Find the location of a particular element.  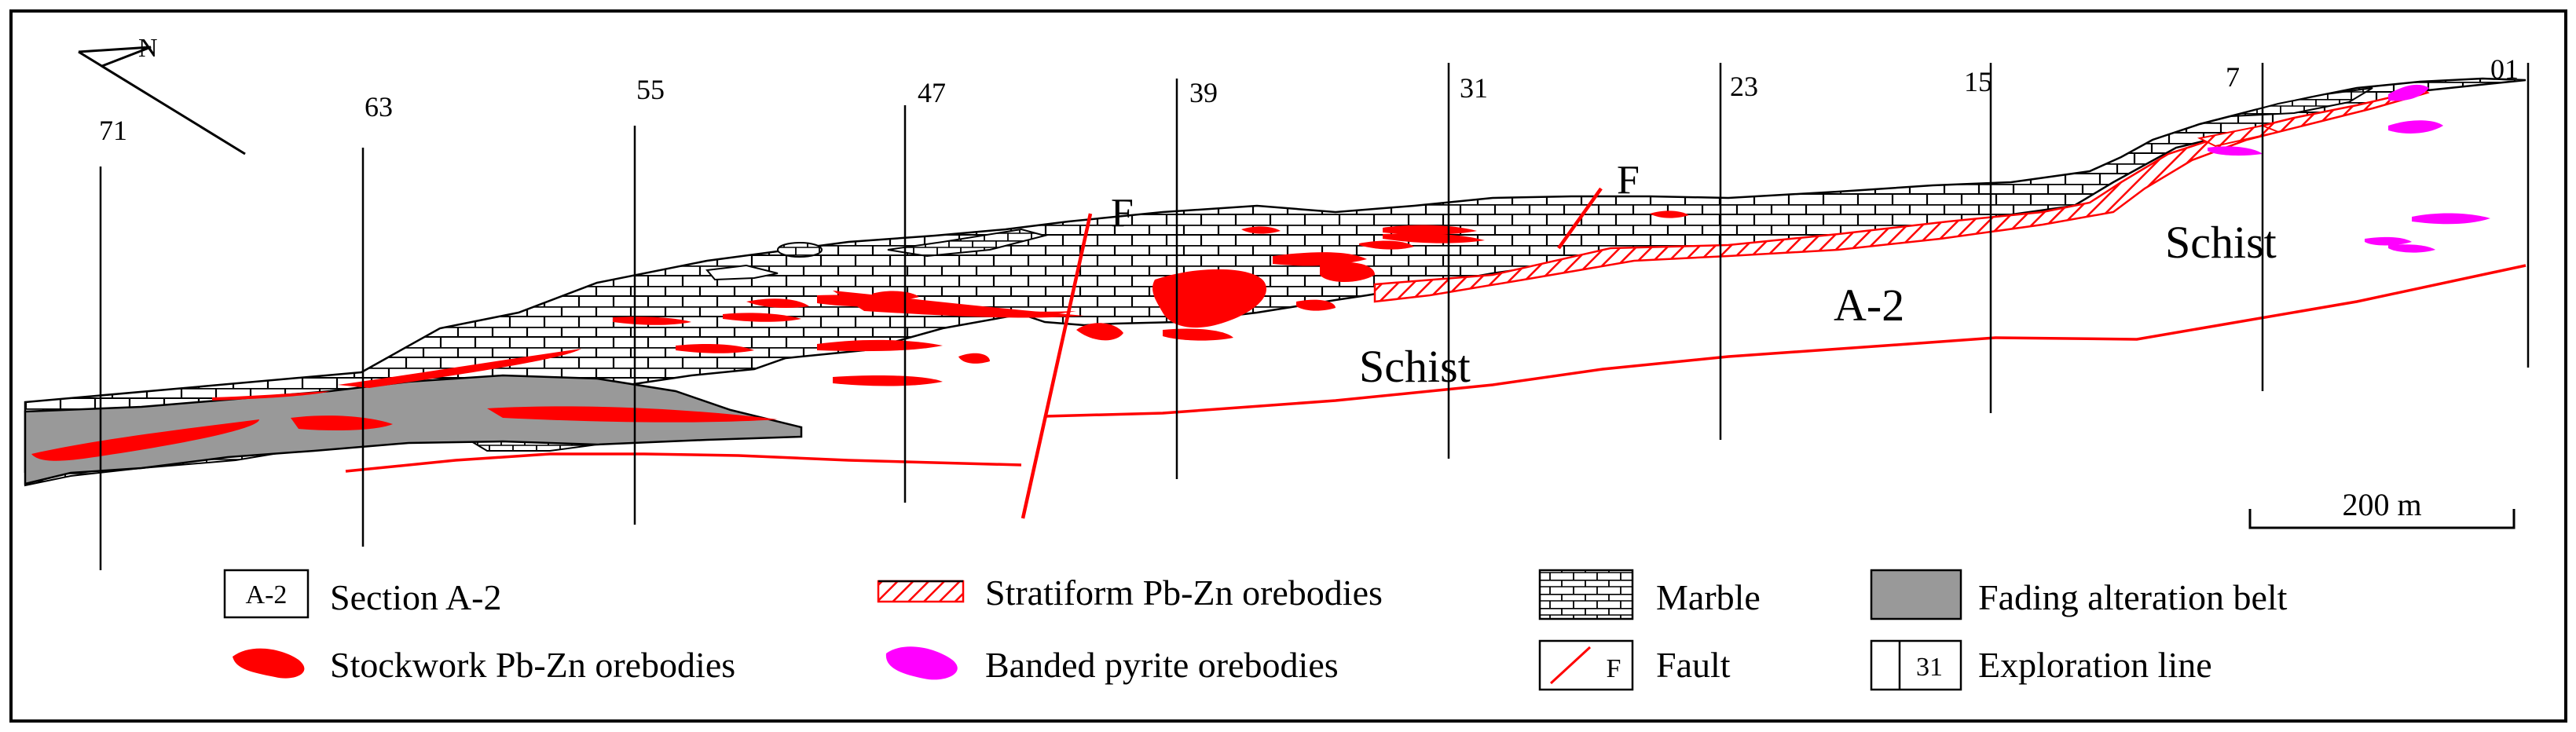

hatched-band-icon is located at coordinates (921, 591).